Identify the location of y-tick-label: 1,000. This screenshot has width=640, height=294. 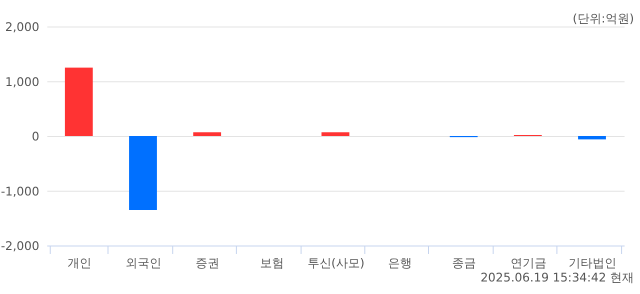
(22, 81).